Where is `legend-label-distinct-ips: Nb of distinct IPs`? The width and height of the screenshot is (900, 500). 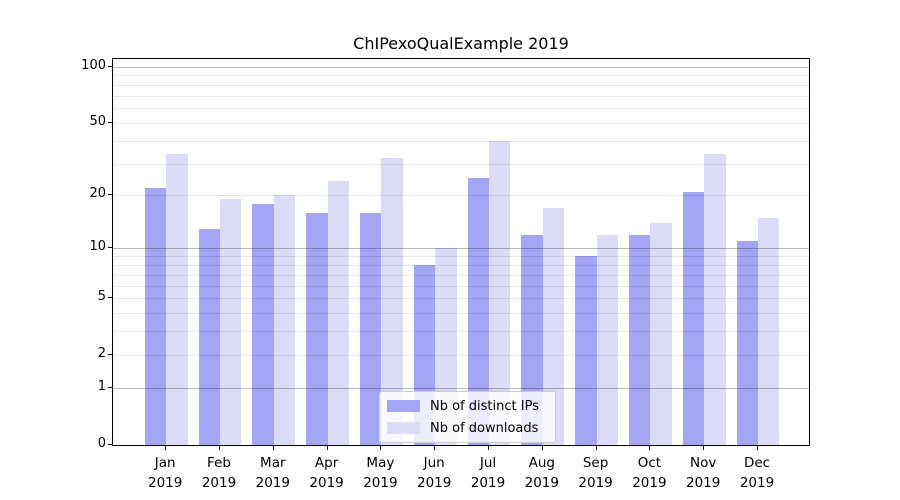 legend-label-distinct-ips: Nb of distinct IPs is located at coordinates (484, 406).